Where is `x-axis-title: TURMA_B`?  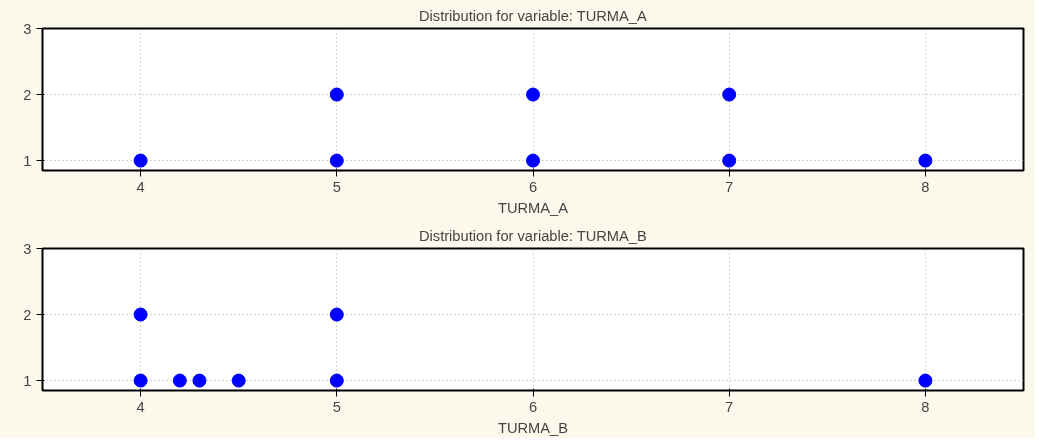
x-axis-title: TURMA_B is located at coordinates (533, 427).